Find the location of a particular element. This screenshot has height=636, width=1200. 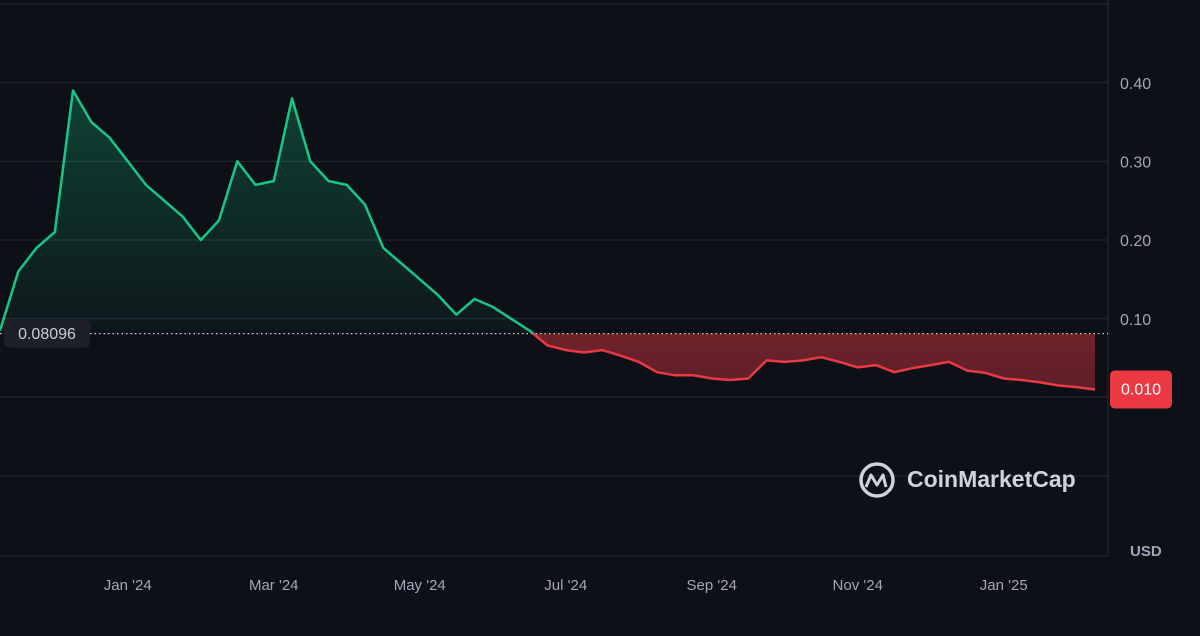

x-tick-label: Mar '24 is located at coordinates (274, 585).